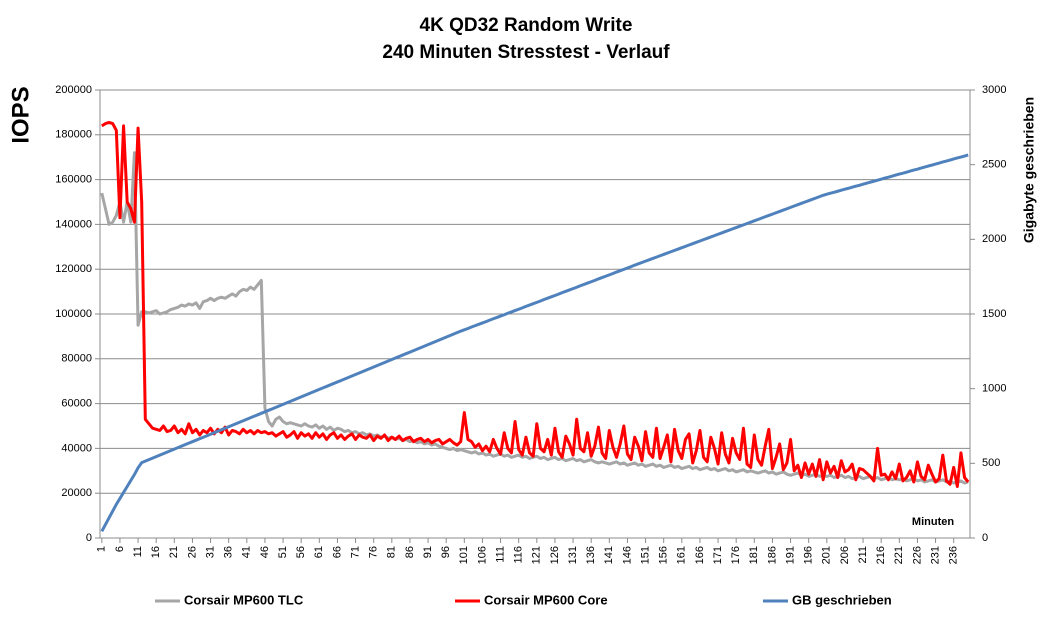 This screenshot has width=1052, height=633. Describe the element at coordinates (102, 549) in the screenshot. I see `x-tick-label: 1` at that location.